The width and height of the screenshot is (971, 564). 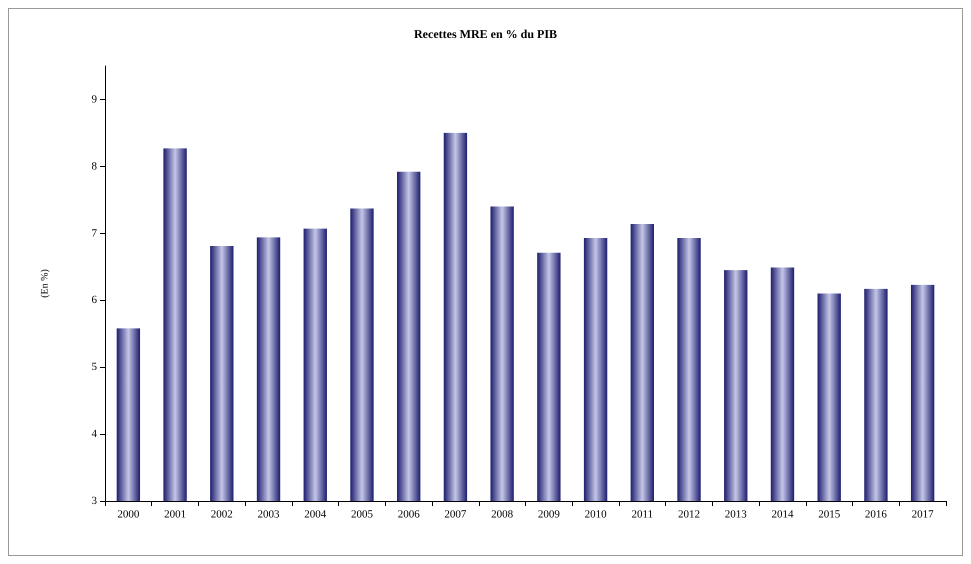 What do you see at coordinates (829, 514) in the screenshot?
I see `x-tick-label: 2015` at bounding box center [829, 514].